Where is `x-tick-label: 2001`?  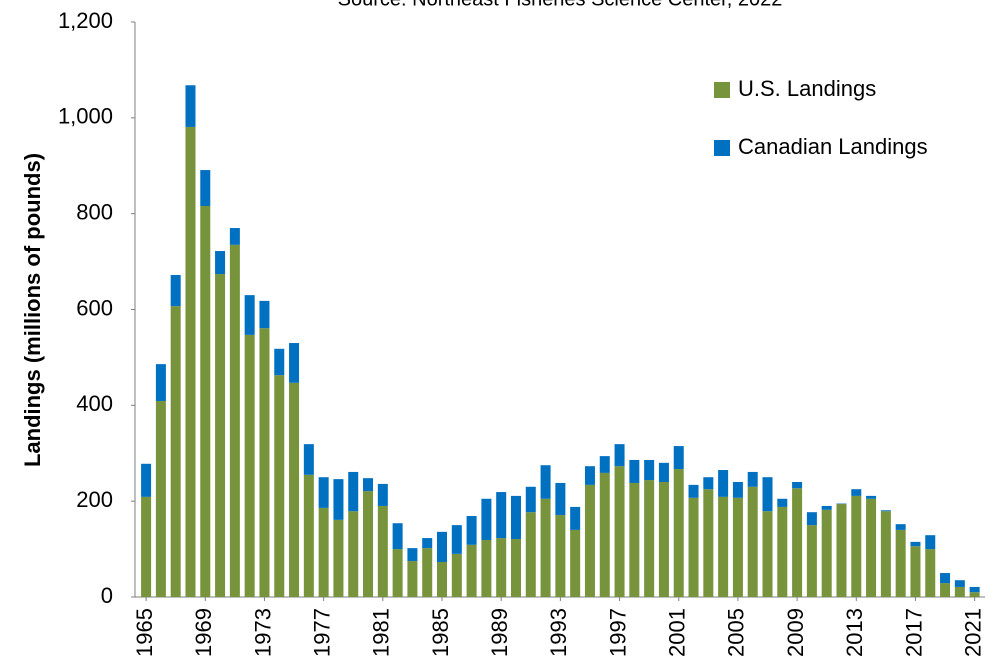 x-tick-label: 2001 is located at coordinates (677, 632).